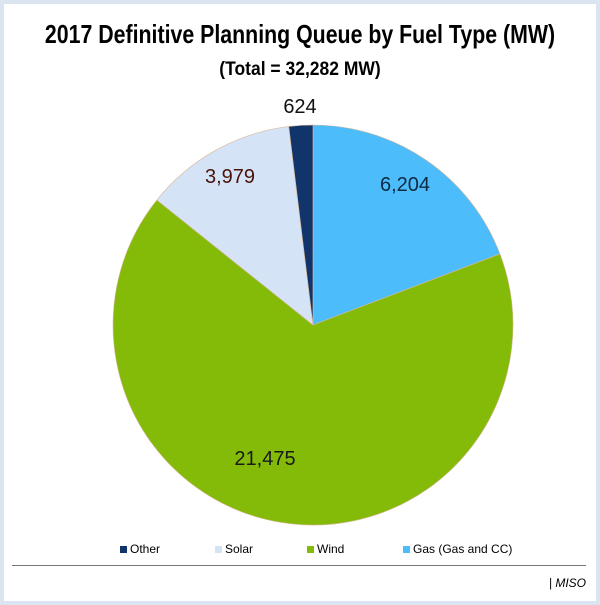 The height and width of the screenshot is (605, 600). I want to click on legend-item-solar: Solar, so click(234, 549).